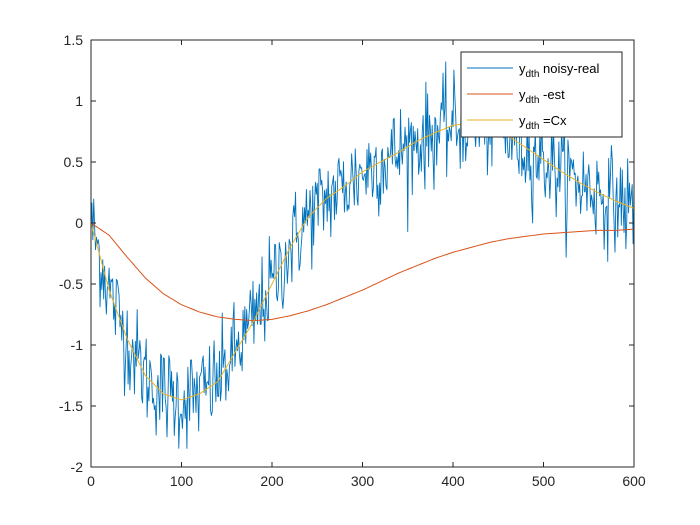 The height and width of the screenshot is (525, 700). What do you see at coordinates (544, 481) in the screenshot?
I see `x-tick-label: 500` at bounding box center [544, 481].